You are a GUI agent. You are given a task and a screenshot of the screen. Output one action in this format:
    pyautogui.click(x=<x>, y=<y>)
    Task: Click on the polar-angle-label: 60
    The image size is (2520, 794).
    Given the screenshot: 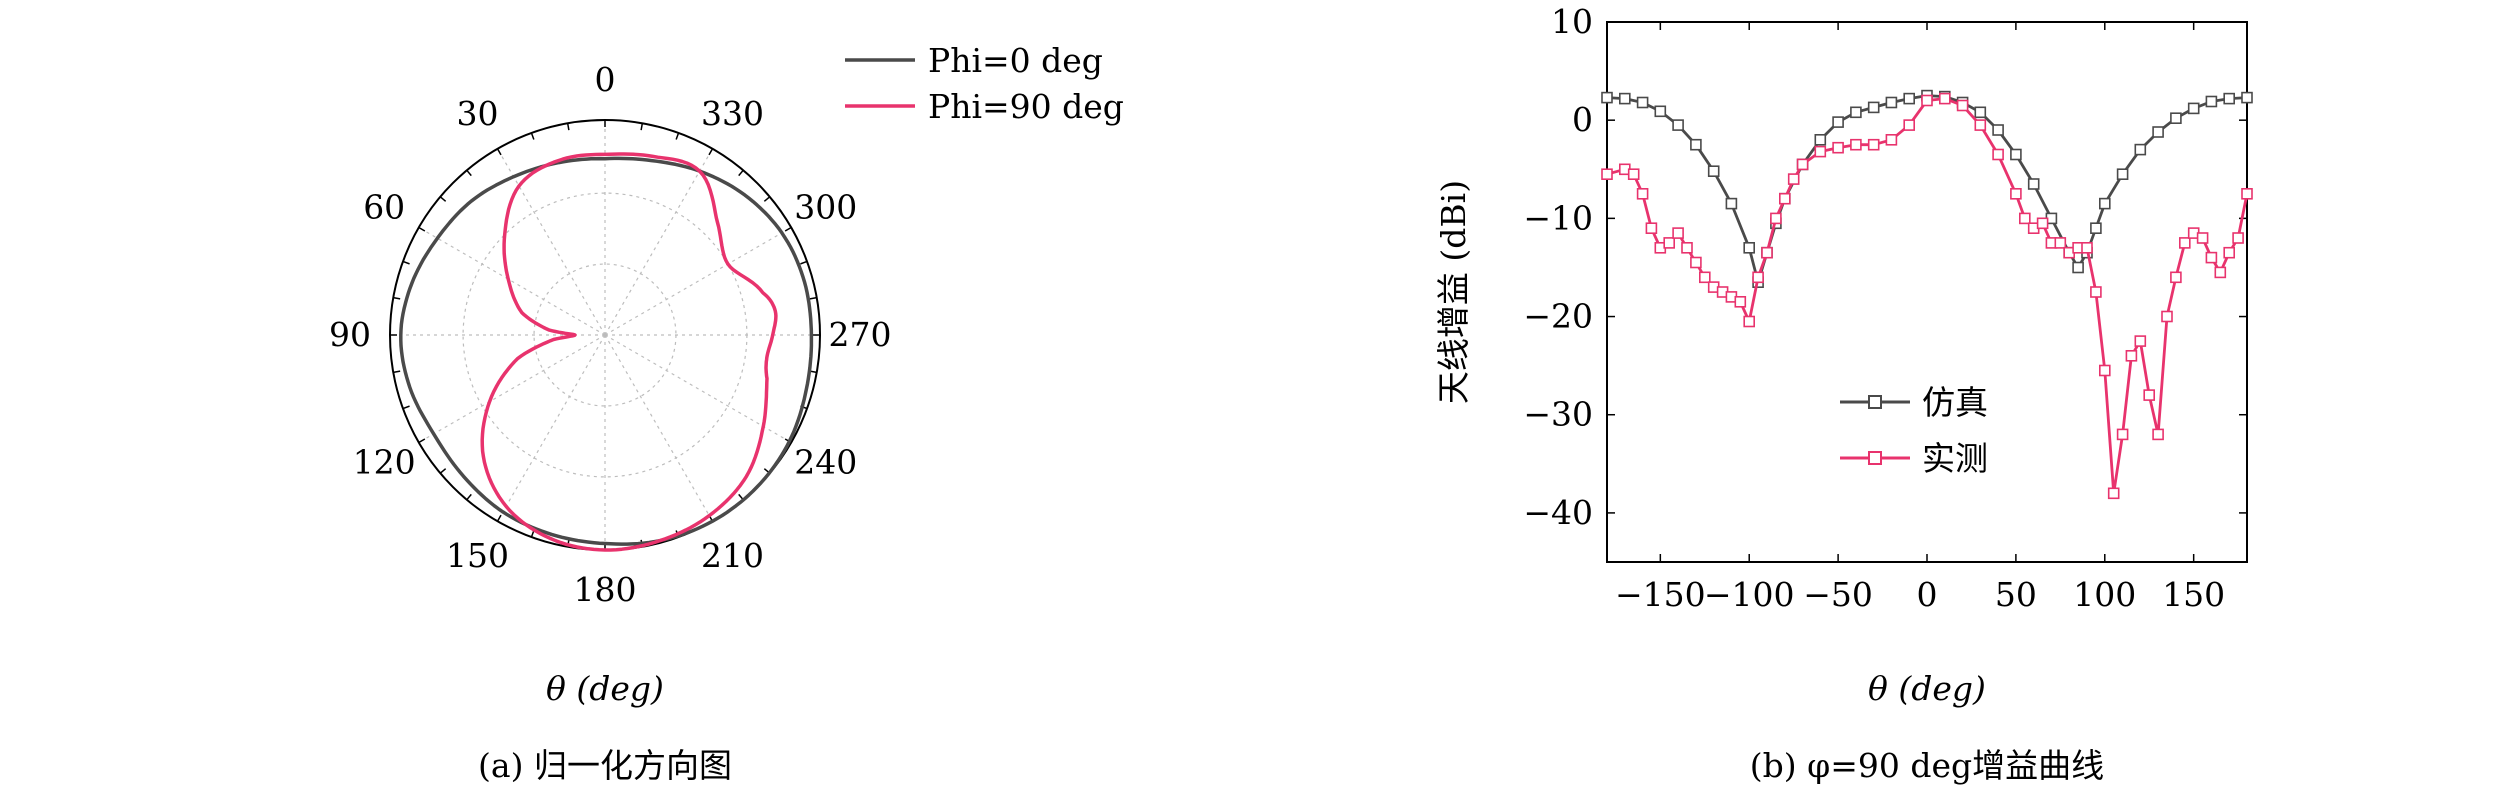 What is the action you would take?
    pyautogui.click(x=384, y=207)
    